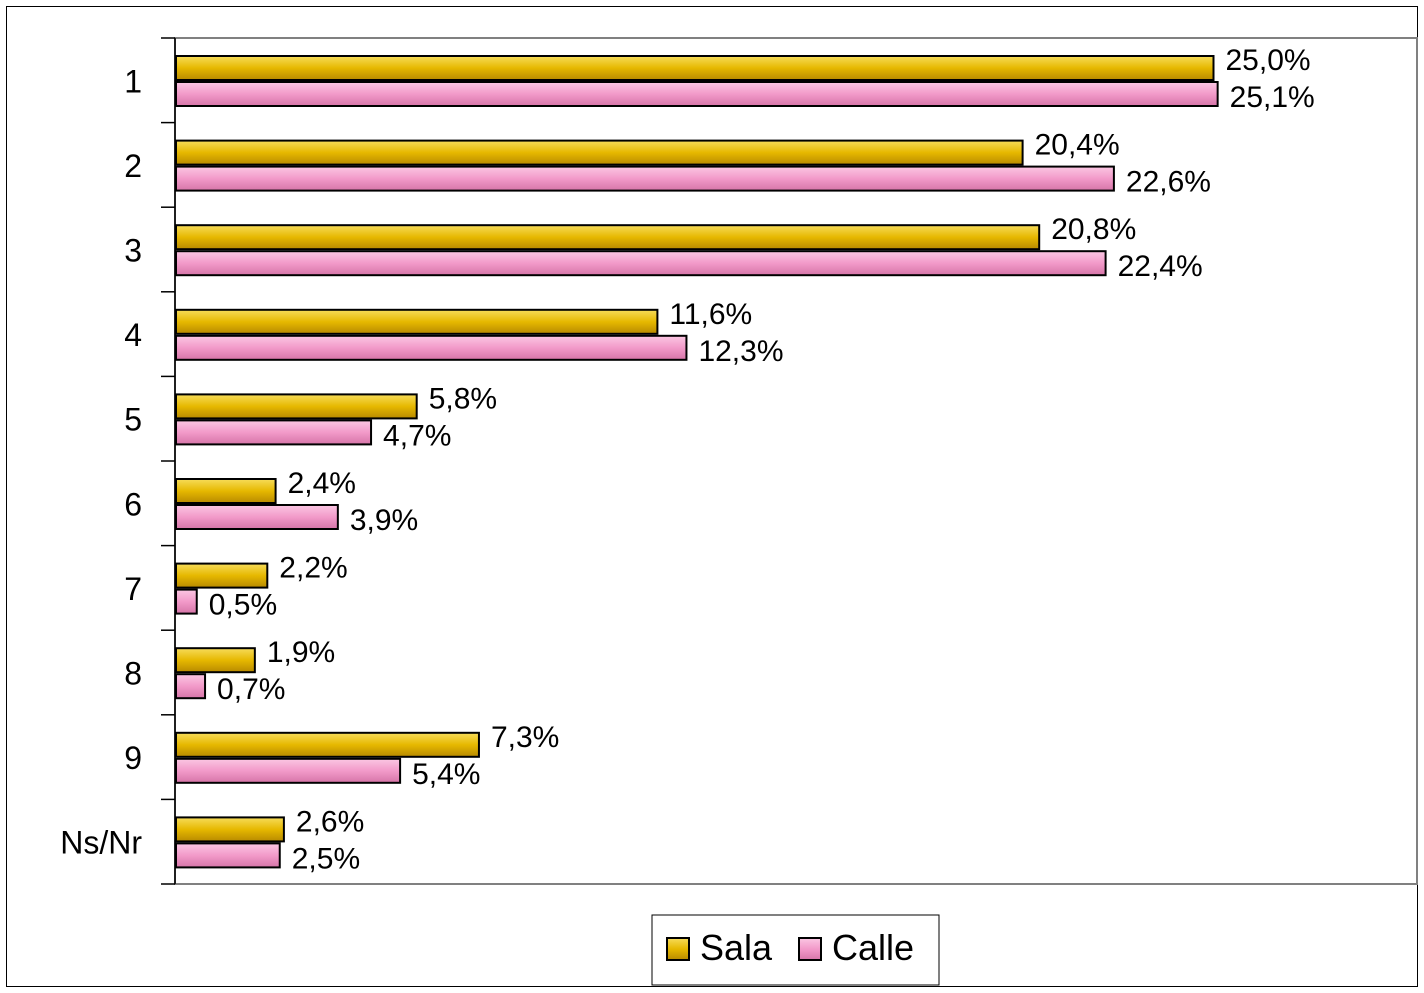  What do you see at coordinates (133, 251) in the screenshot?
I see `category-label: 3` at bounding box center [133, 251].